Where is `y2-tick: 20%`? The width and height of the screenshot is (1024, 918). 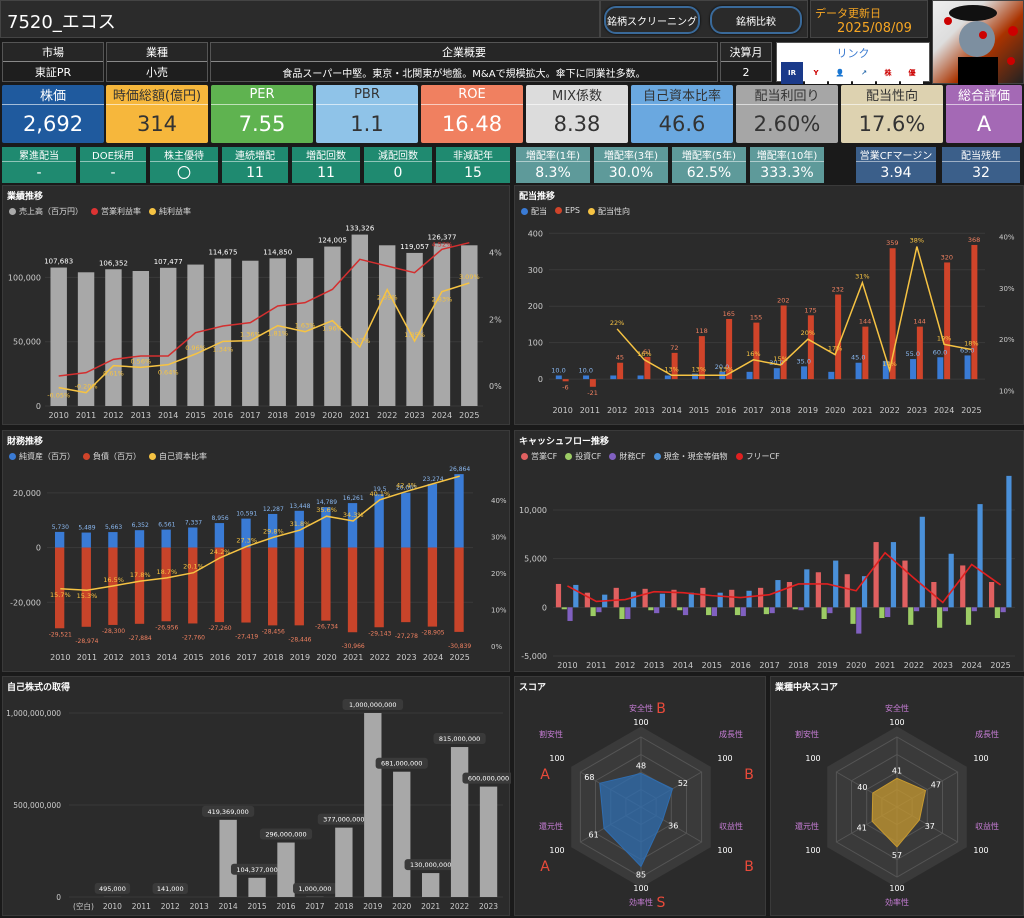
y2-tick: 20% is located at coordinates (499, 574).